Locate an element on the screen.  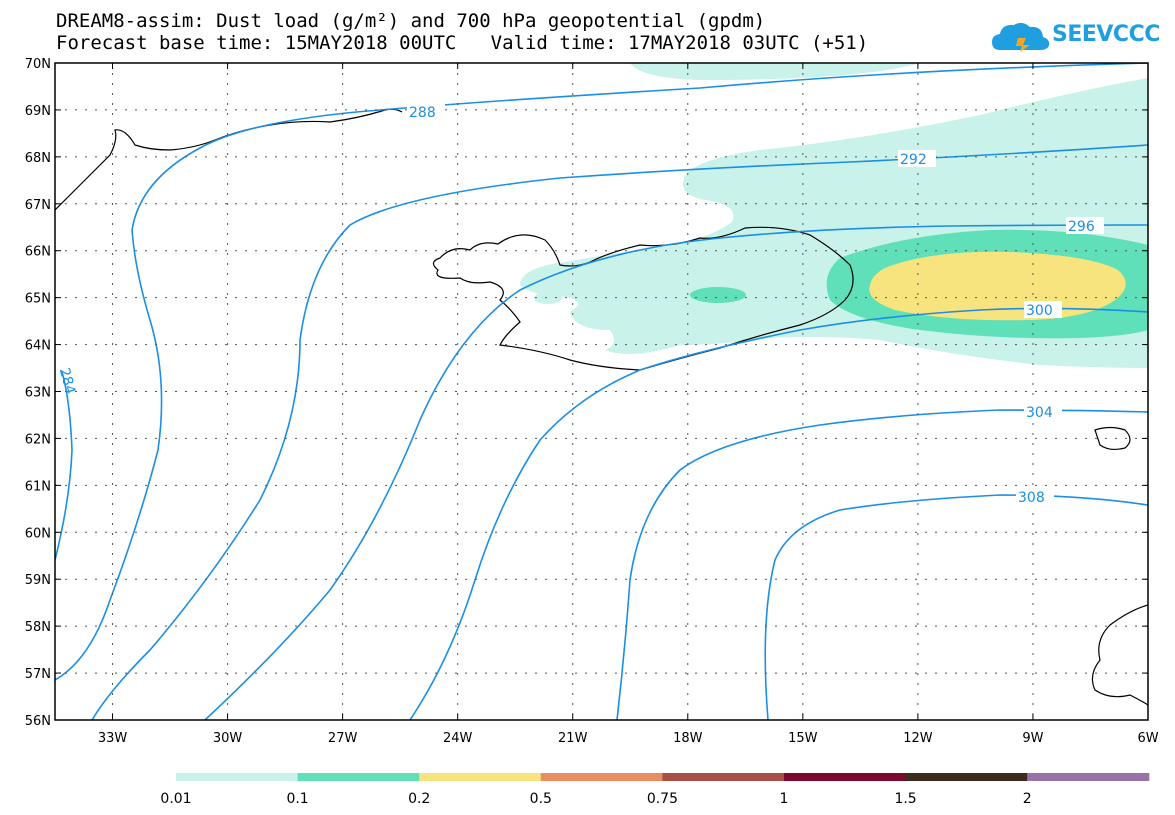
colorbar-label: 0.01 is located at coordinates (175, 799).